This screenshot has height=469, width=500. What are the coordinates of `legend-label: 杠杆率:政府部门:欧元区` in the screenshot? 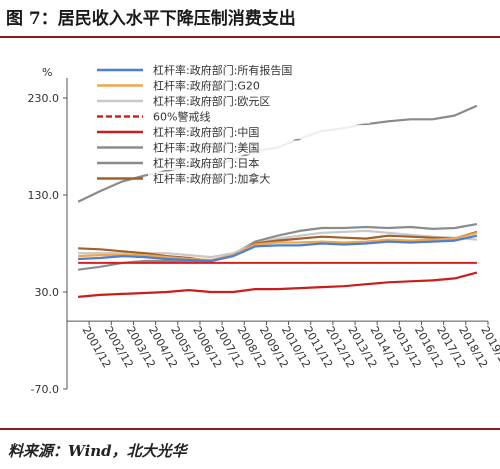 It's located at (211, 101).